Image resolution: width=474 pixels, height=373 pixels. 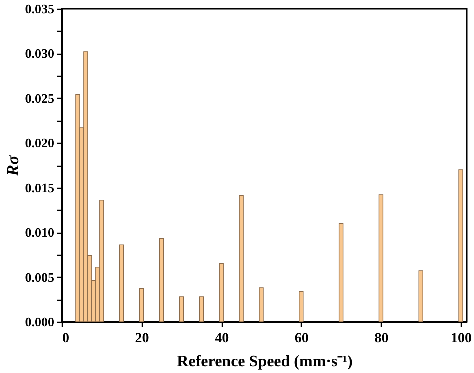 I want to click on y-tick-label: 0.020, so click(x=39, y=143).